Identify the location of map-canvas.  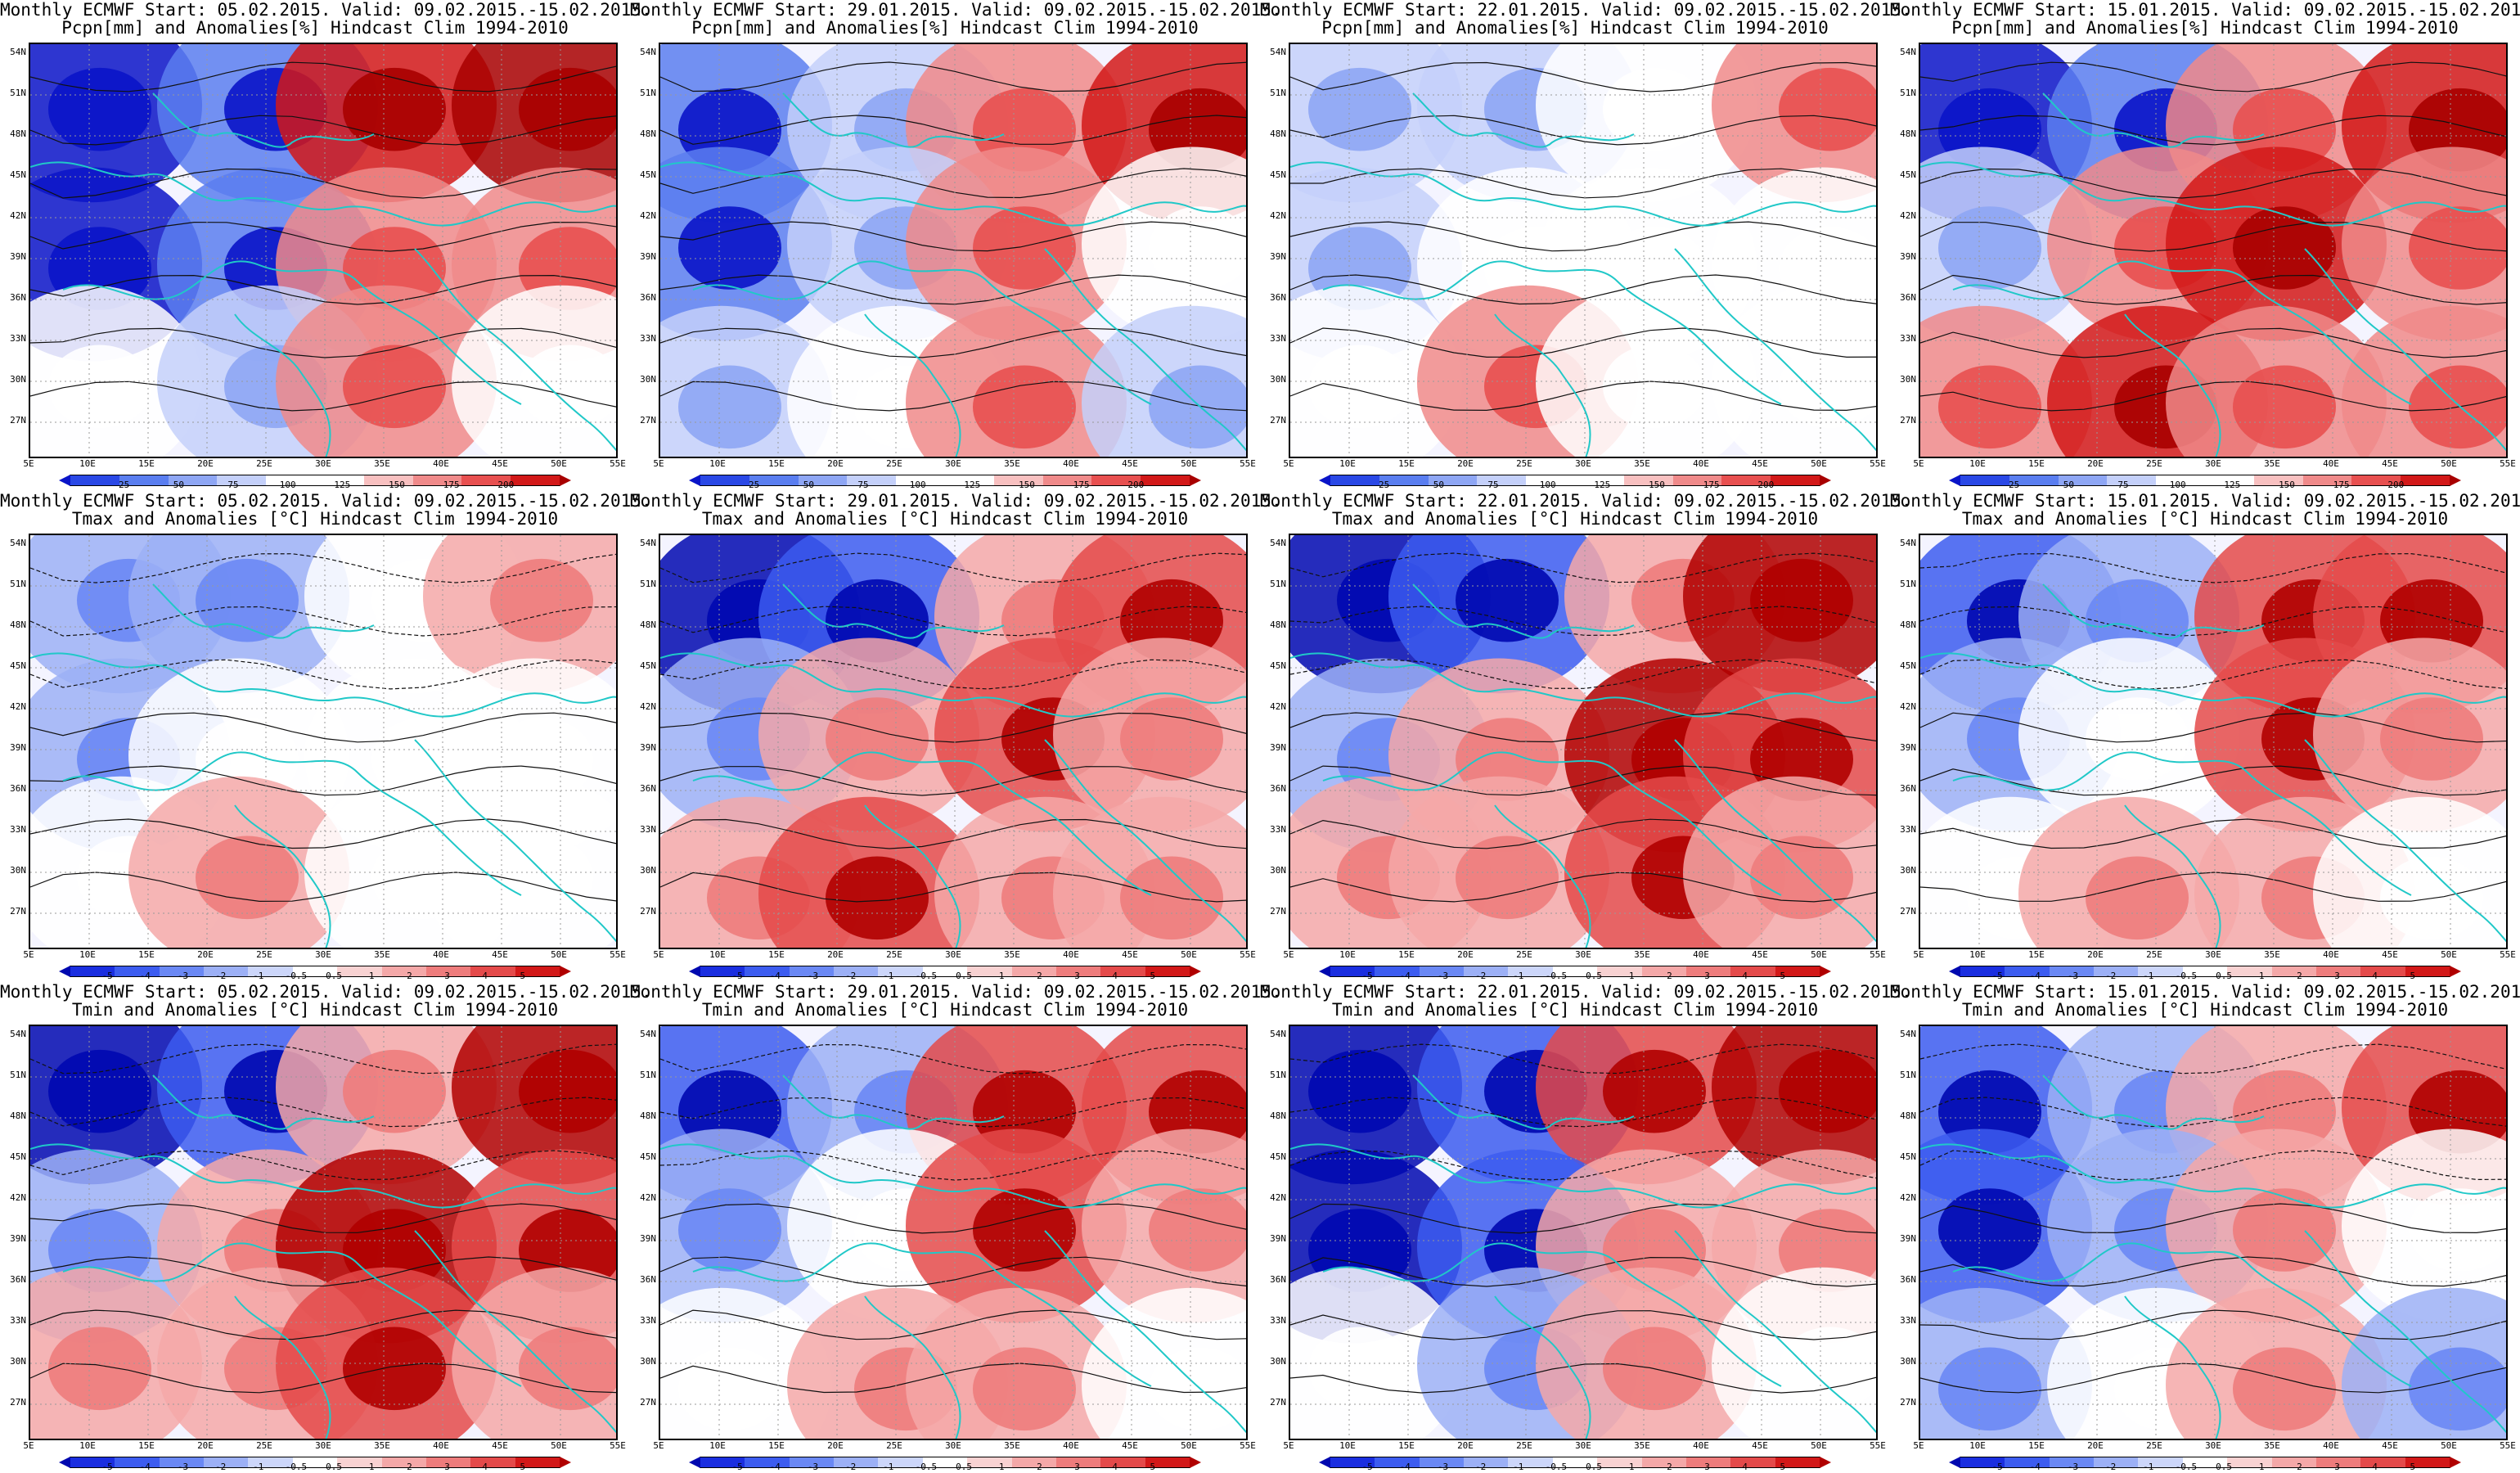
(2213, 1232).